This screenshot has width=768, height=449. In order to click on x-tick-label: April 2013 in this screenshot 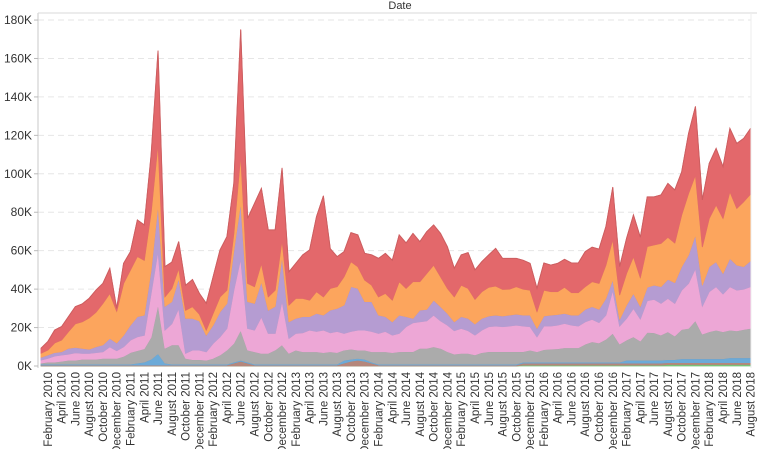, I will do `click(311, 398)`.